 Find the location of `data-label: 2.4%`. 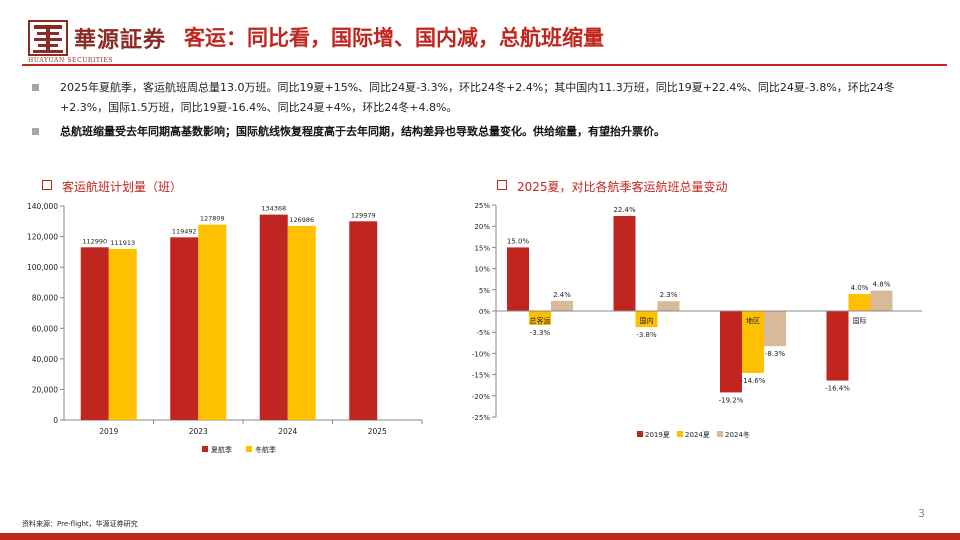

data-label: 2.4% is located at coordinates (562, 295).